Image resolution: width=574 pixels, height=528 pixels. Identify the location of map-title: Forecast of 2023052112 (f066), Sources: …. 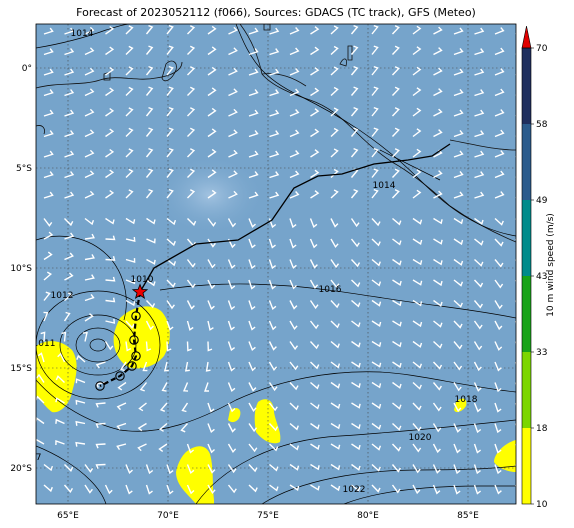
(276, 12).